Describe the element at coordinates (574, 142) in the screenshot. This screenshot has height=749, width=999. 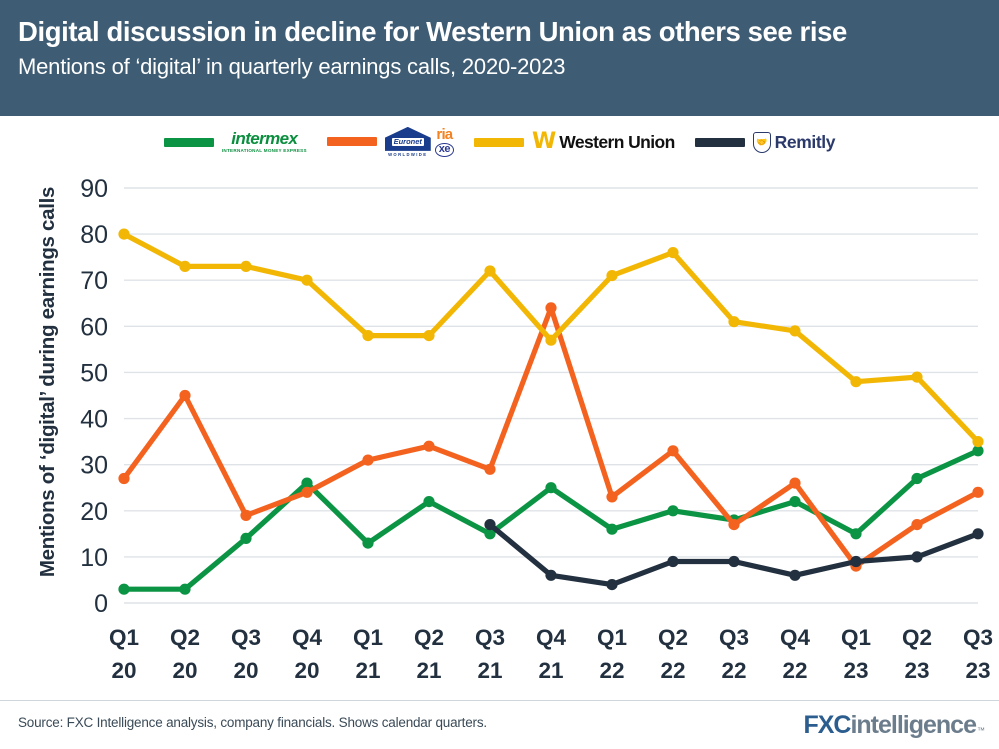
I see `legend-item-western-union: W Western Union` at that location.